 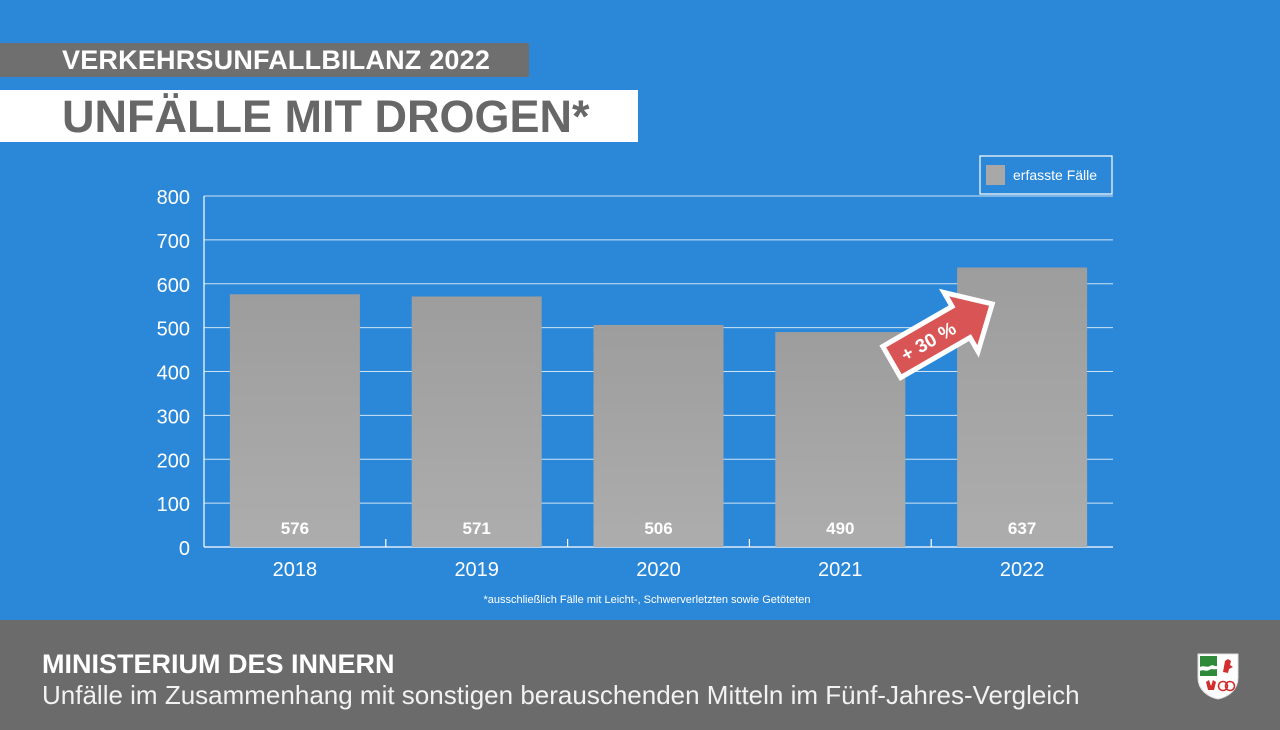 What do you see at coordinates (294, 420) in the screenshot?
I see `bar-2018` at bounding box center [294, 420].